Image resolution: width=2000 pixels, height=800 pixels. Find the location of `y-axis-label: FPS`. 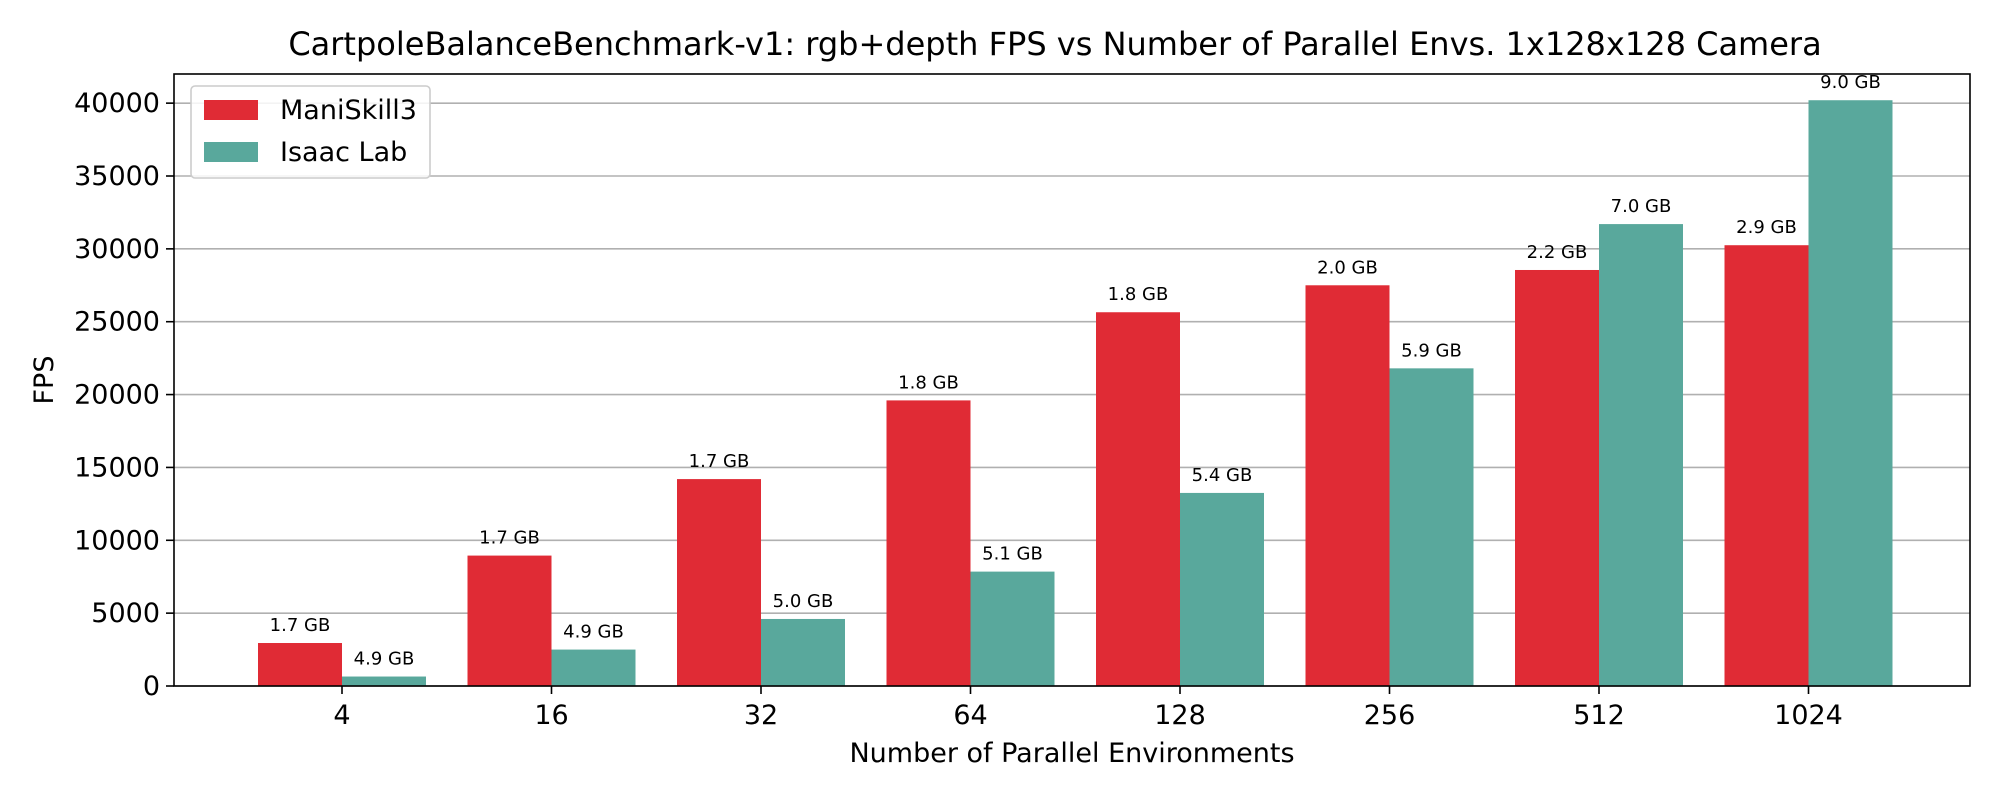

y-axis-label: FPS is located at coordinates (44, 380).